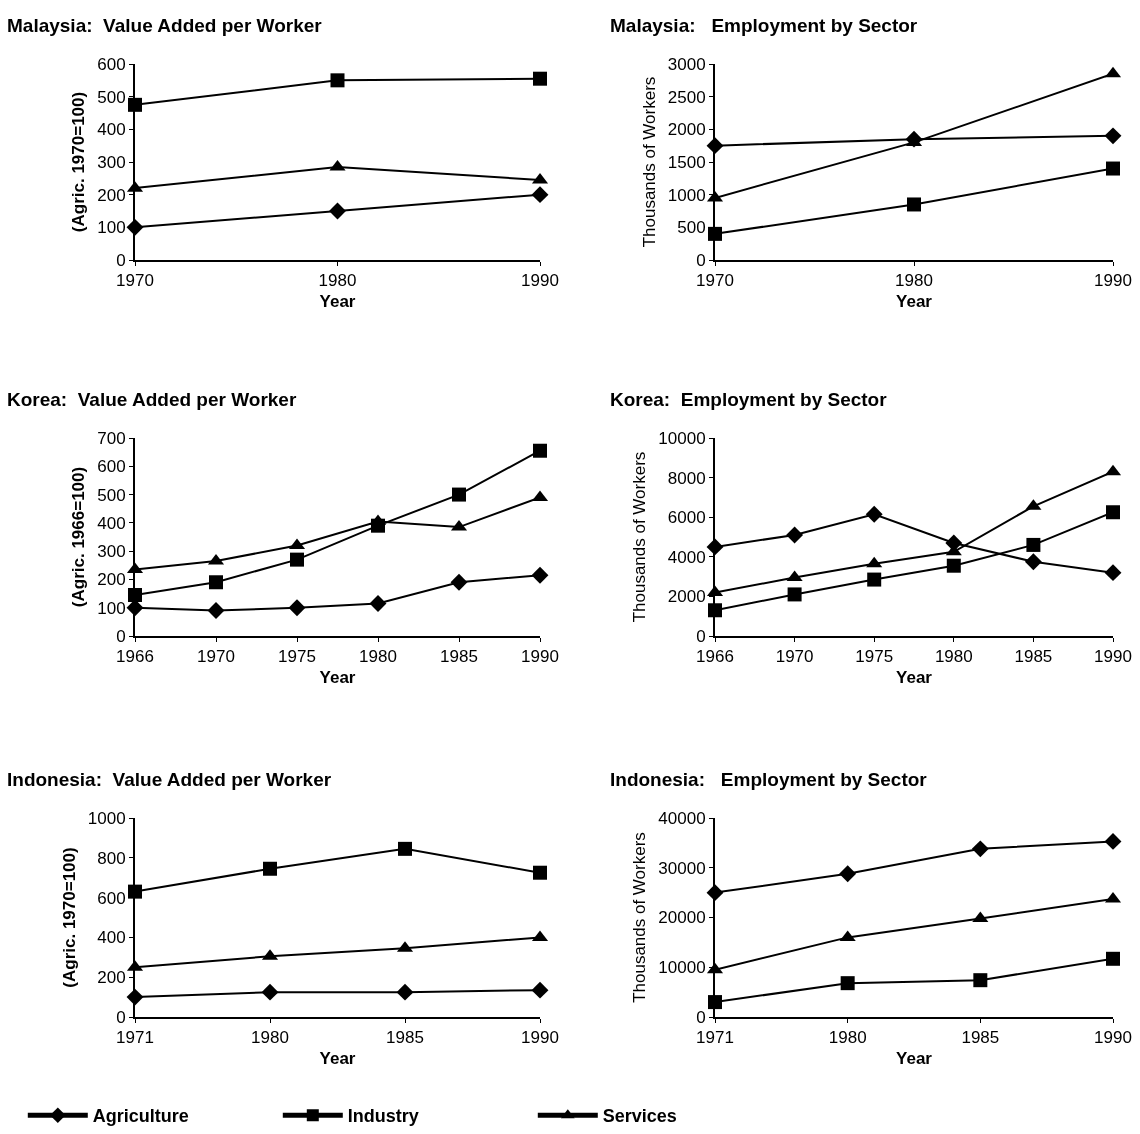 Image resolution: width=1140 pixels, height=1134 pixels. I want to click on legend-label: Services, so click(639, 1116).